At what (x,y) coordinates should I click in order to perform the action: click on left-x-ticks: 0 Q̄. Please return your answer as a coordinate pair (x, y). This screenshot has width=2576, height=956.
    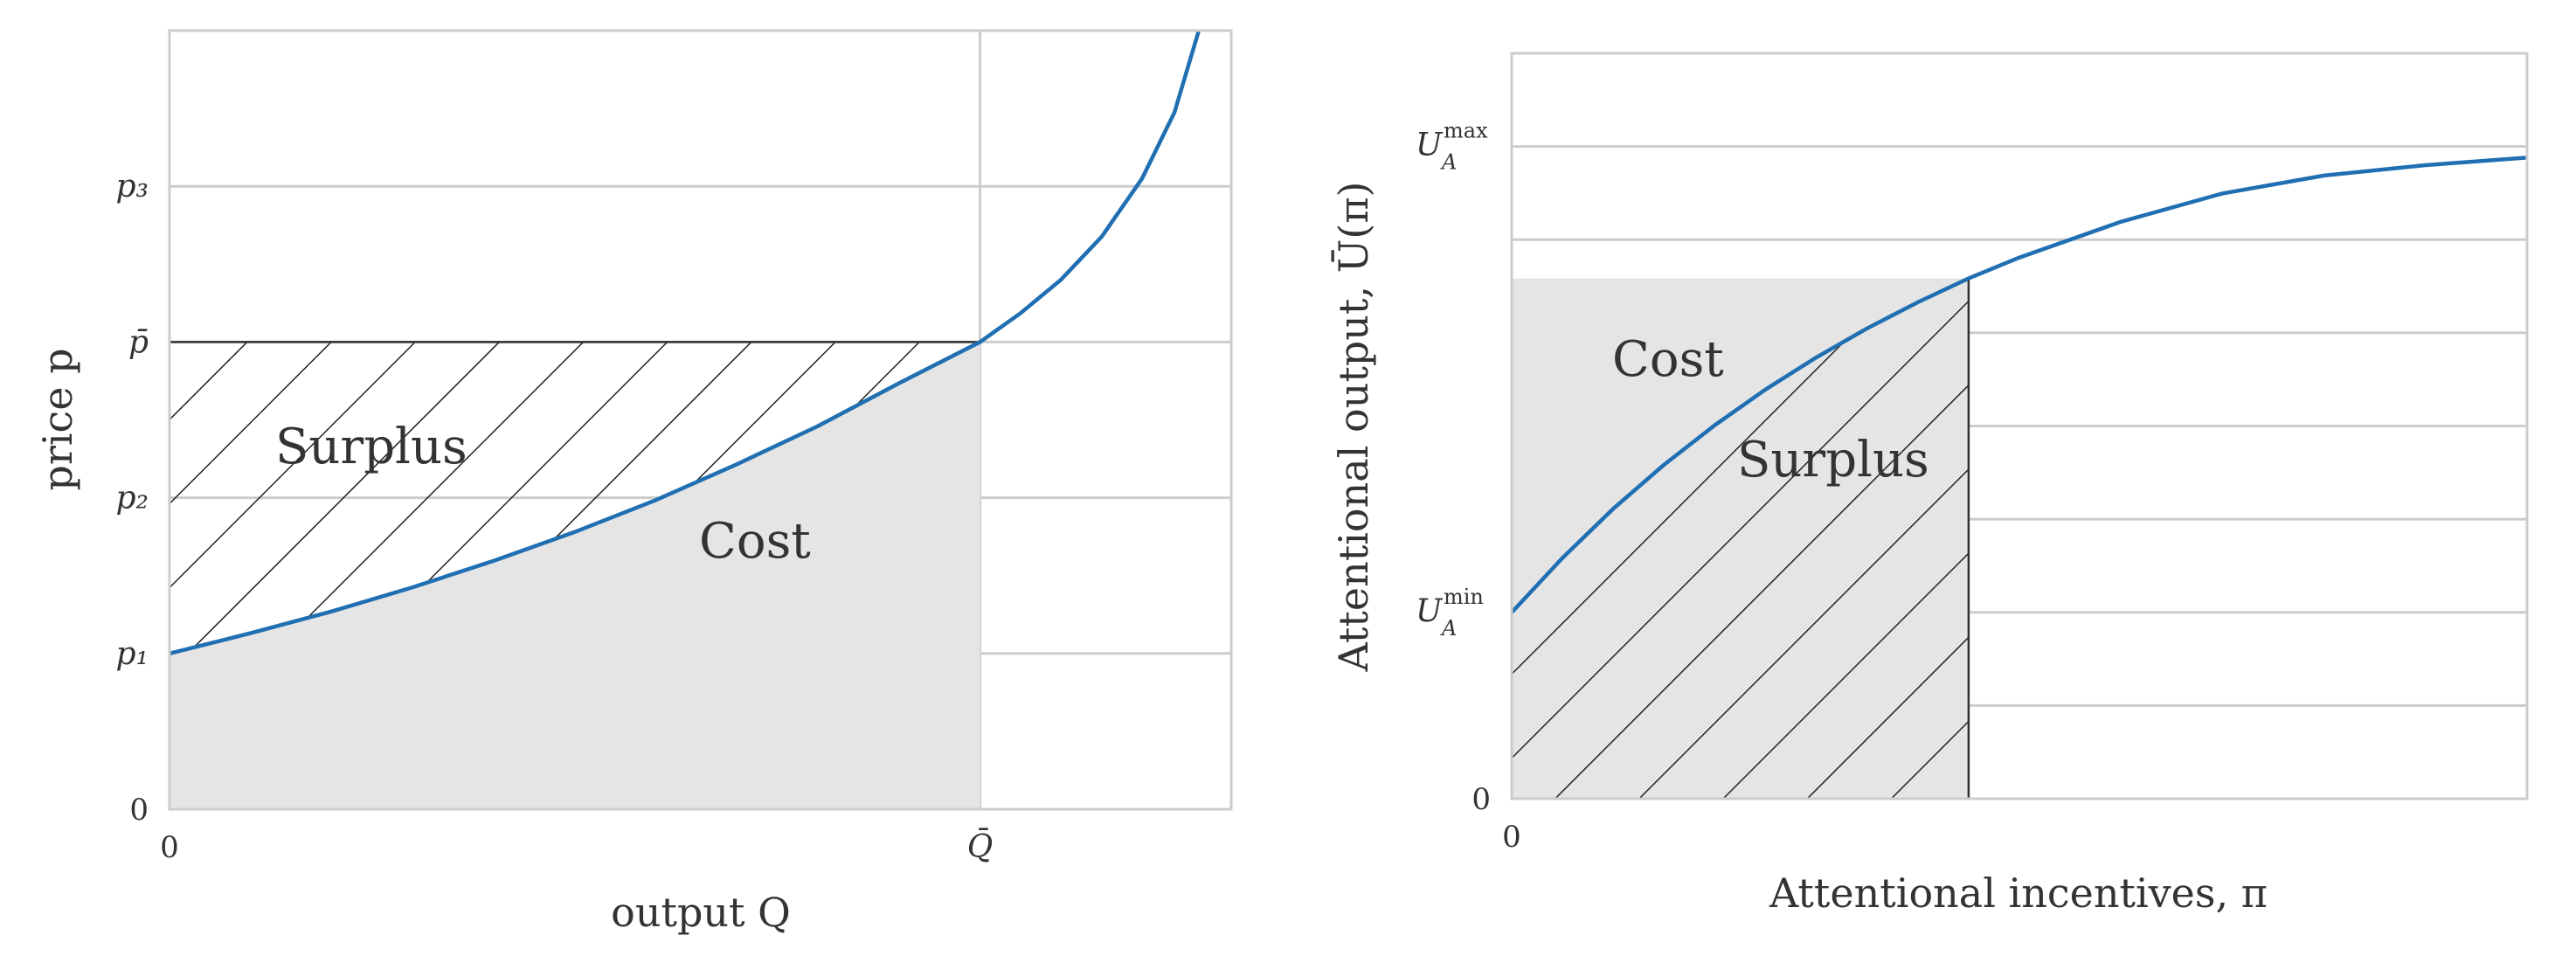
    Looking at the image, I should click on (576, 846).